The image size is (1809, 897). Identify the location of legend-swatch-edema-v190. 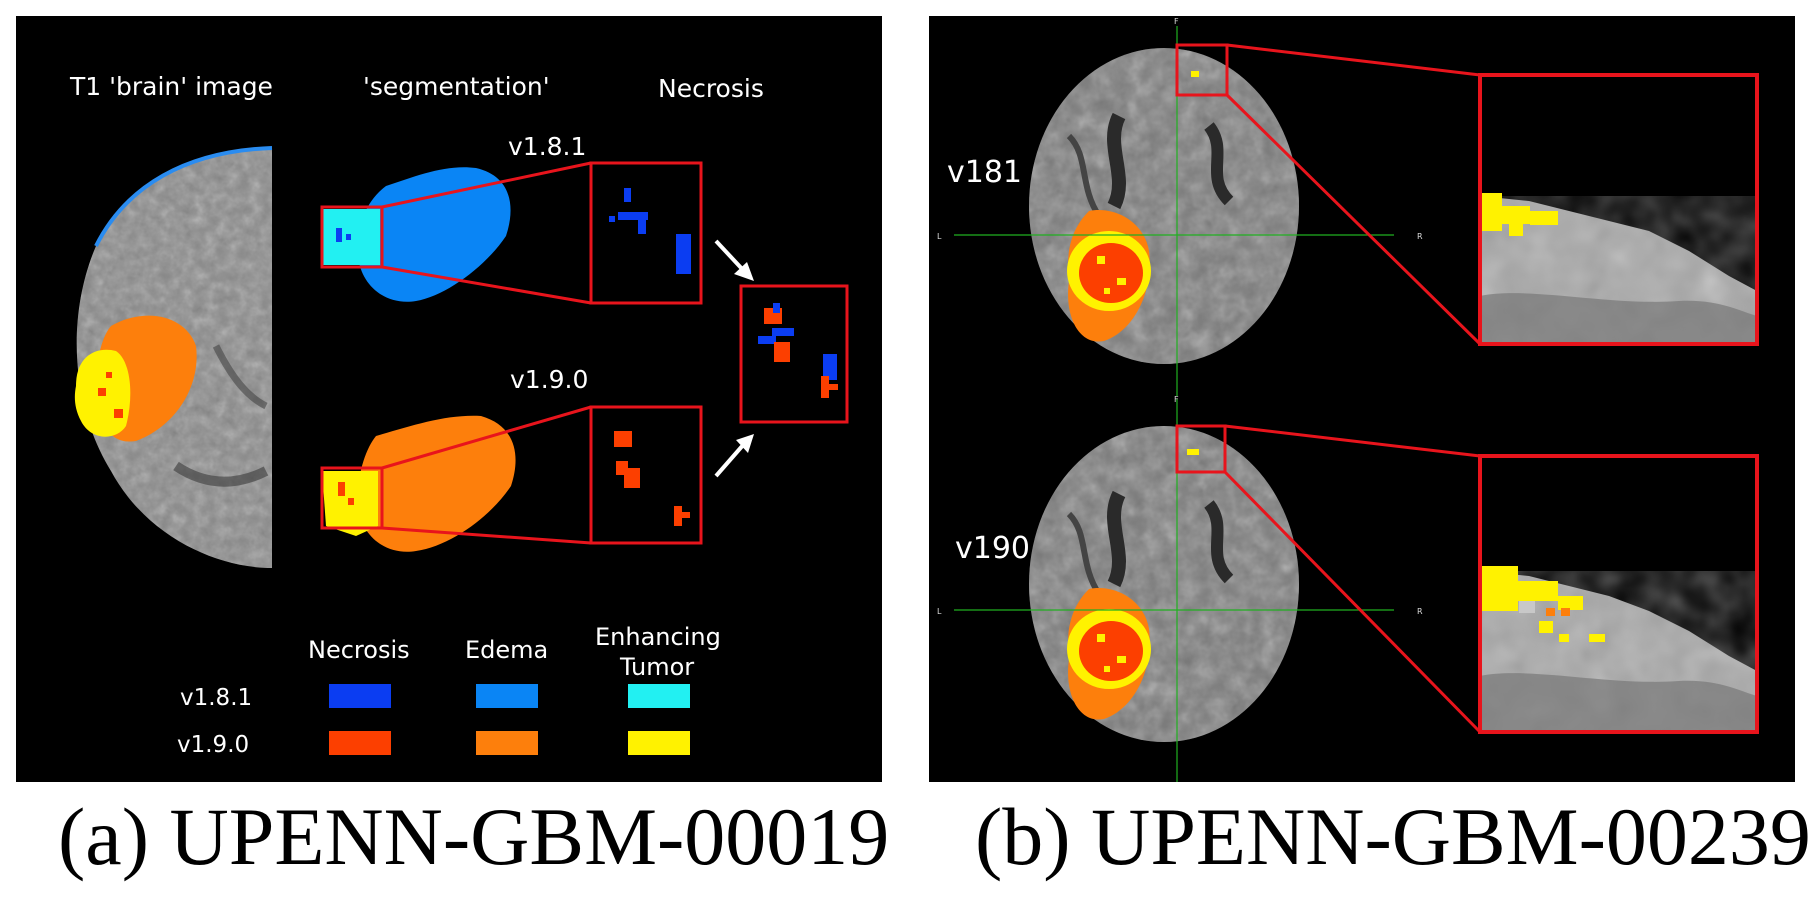
(507, 743).